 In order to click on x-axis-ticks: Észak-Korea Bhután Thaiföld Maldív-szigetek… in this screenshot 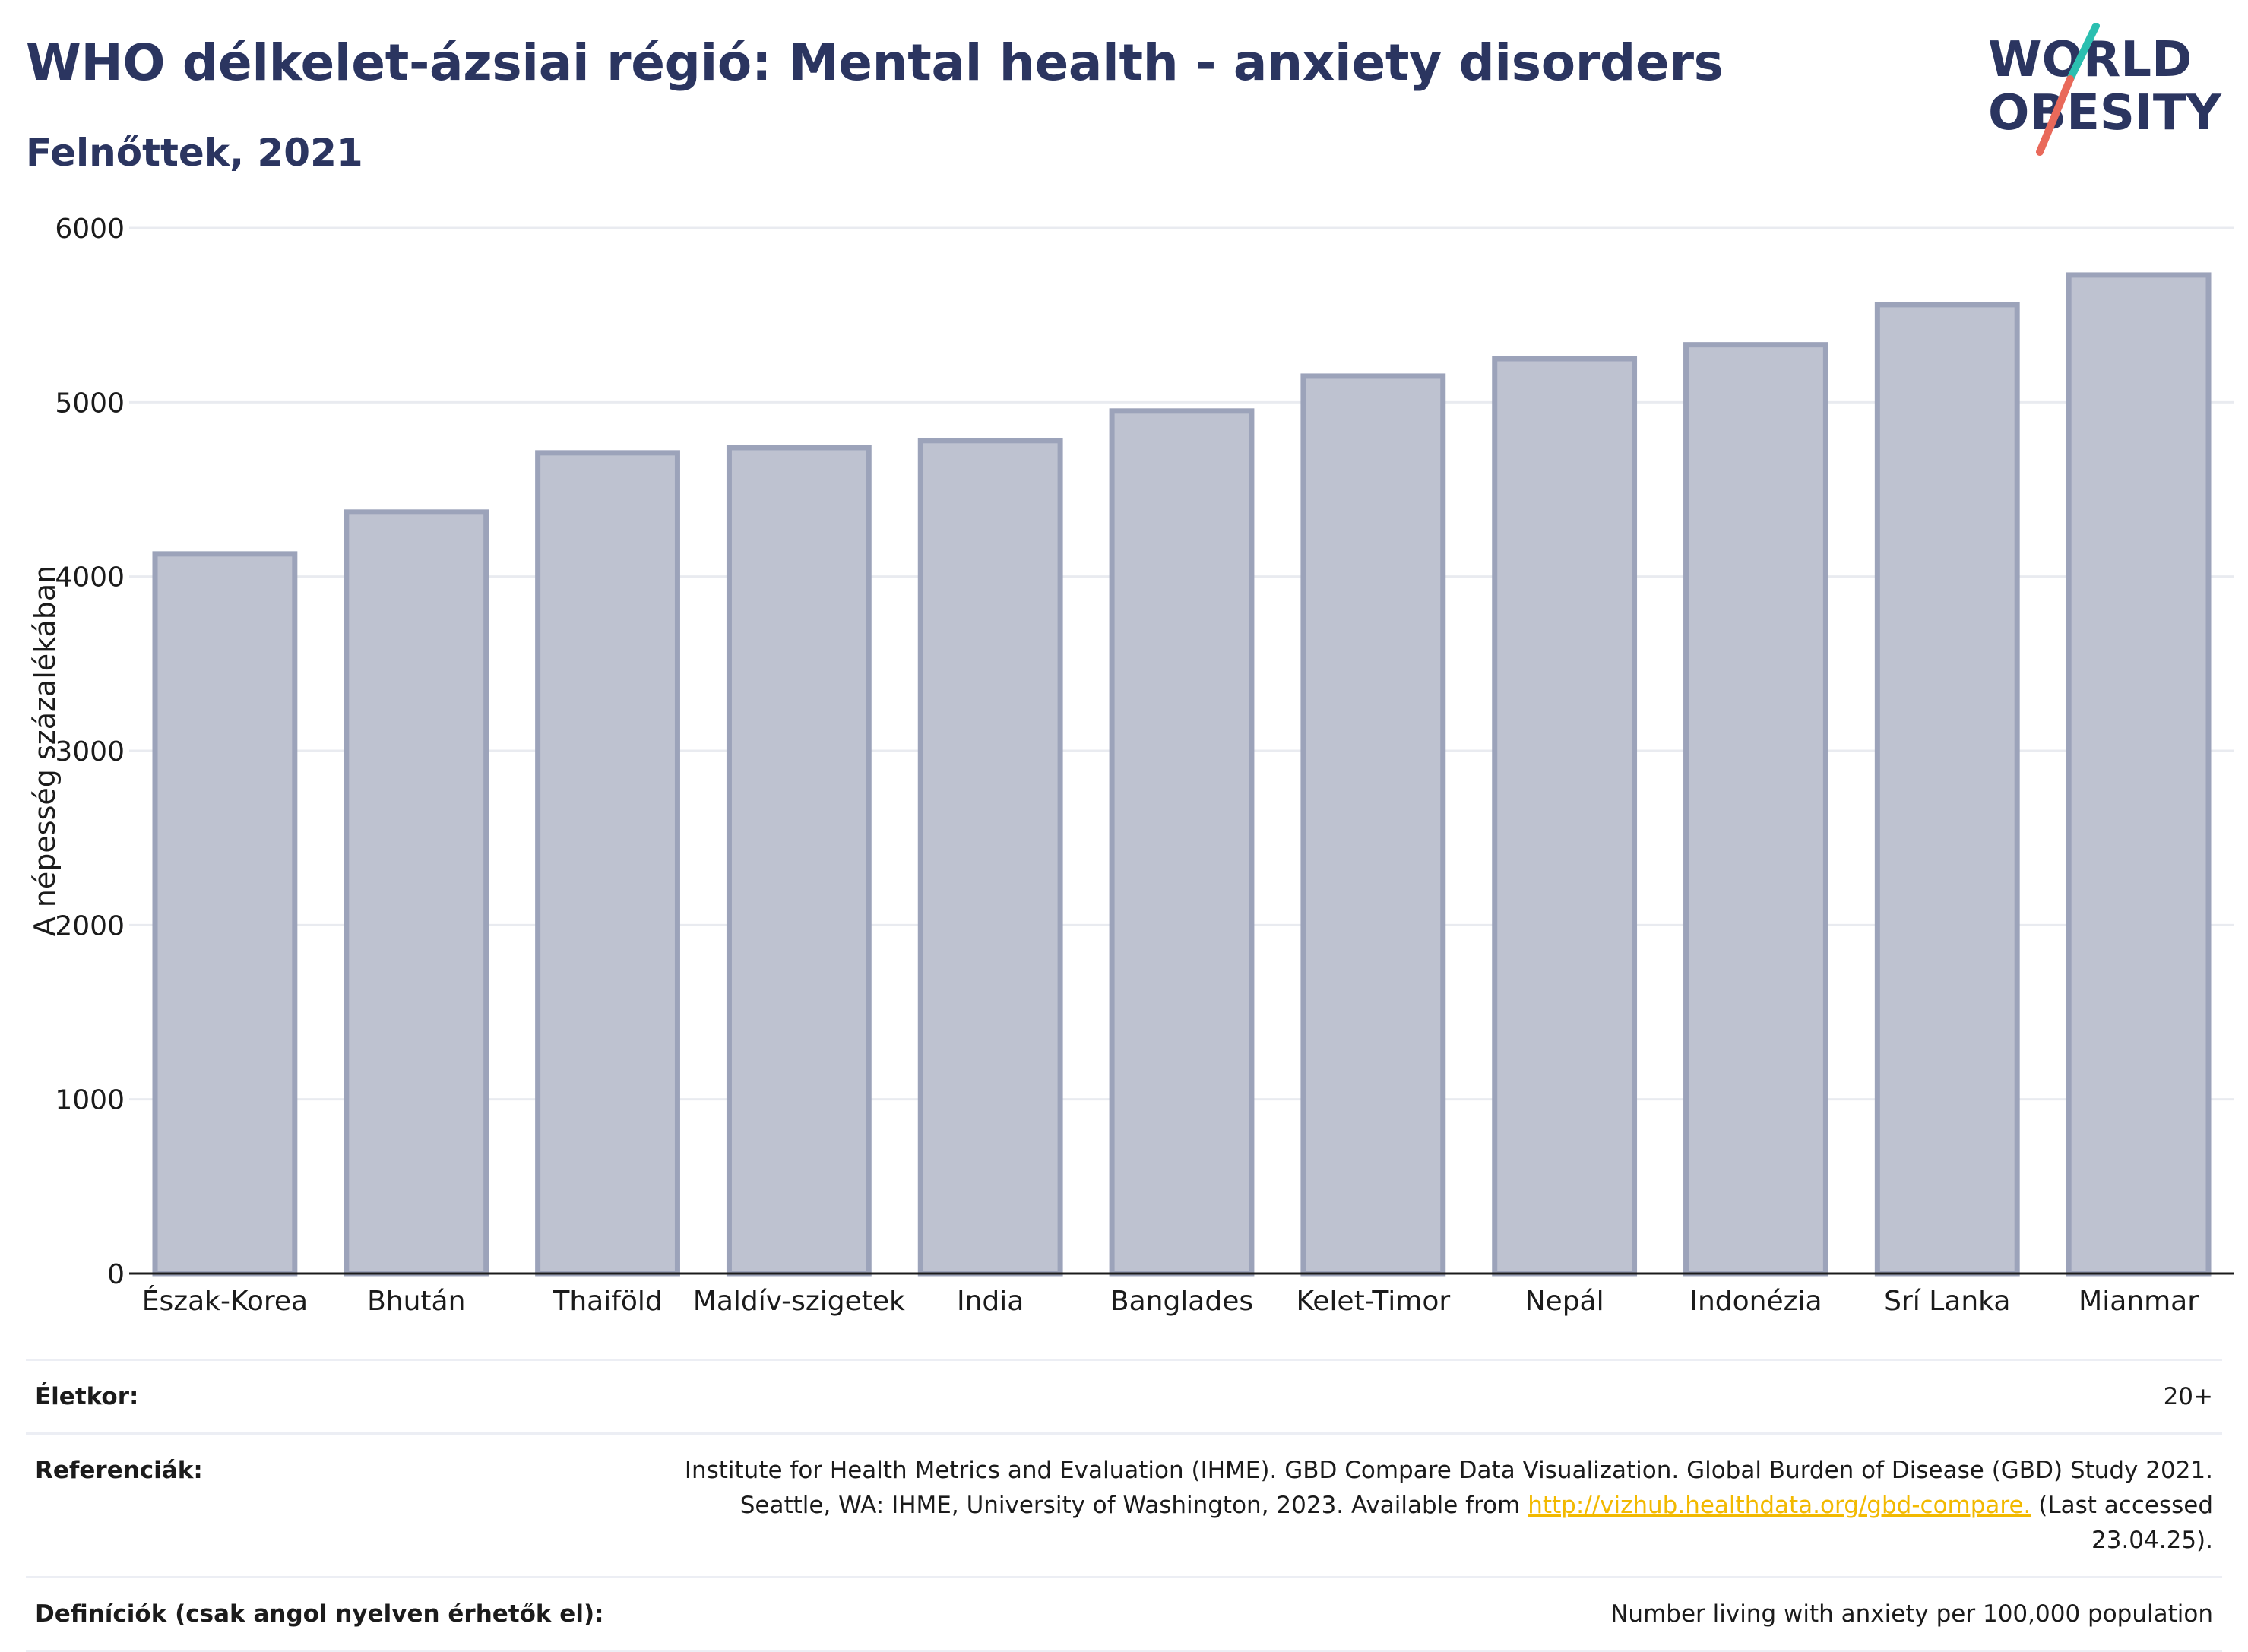, I will do `click(1170, 1301)`.